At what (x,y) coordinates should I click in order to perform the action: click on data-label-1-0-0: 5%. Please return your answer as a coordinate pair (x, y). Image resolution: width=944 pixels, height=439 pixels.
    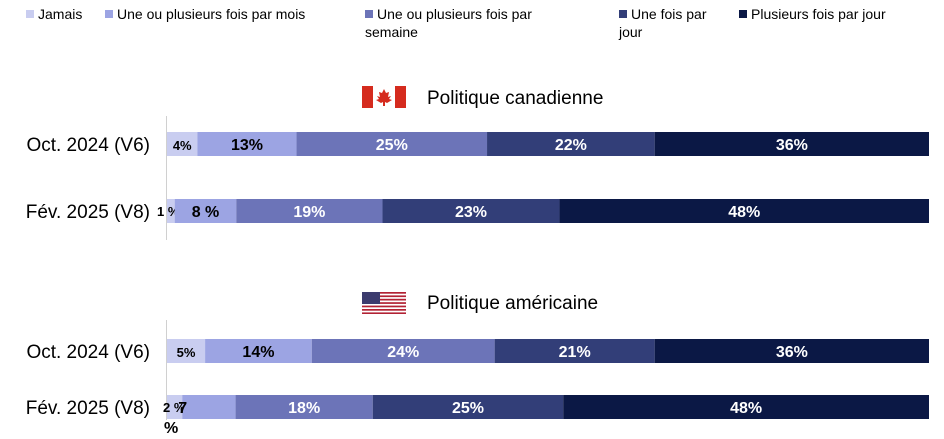
    Looking at the image, I should click on (186, 352).